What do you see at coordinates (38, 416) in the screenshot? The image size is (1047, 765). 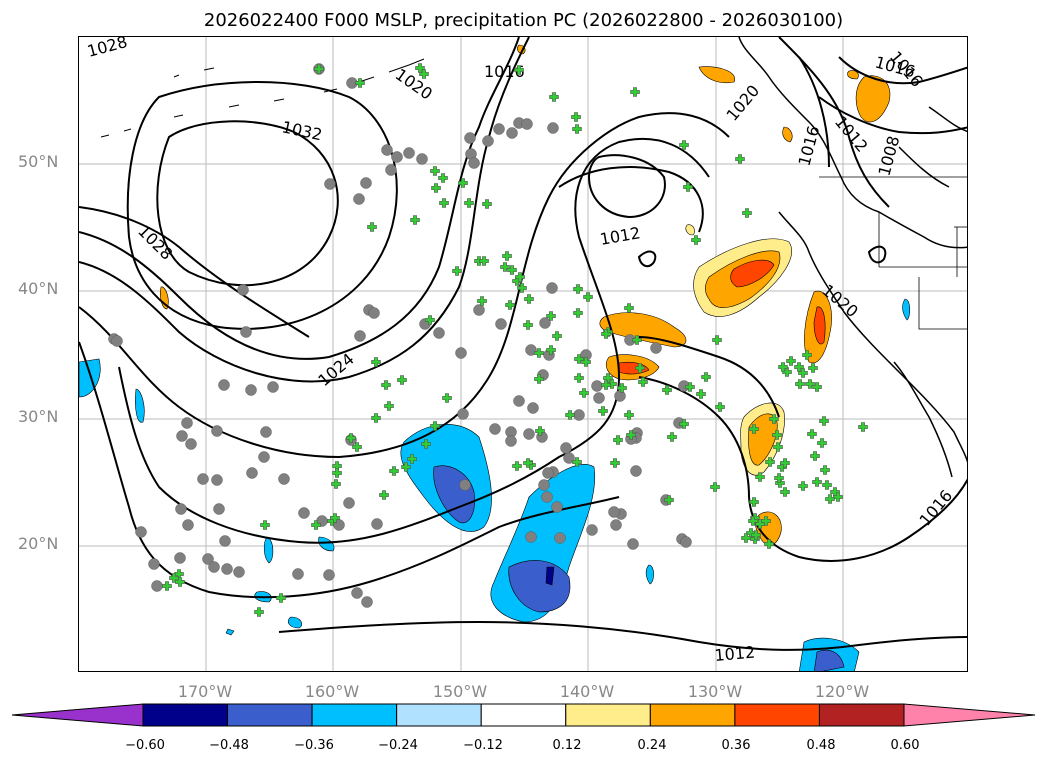 I see `lat-label: 30°N` at bounding box center [38, 416].